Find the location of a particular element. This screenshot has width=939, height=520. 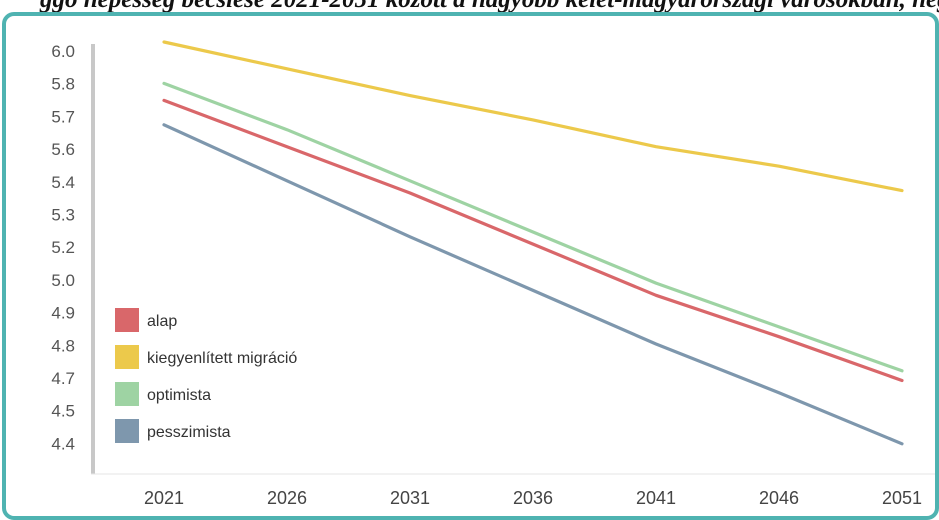

y-tick-label: 5.8 is located at coordinates (63, 84).